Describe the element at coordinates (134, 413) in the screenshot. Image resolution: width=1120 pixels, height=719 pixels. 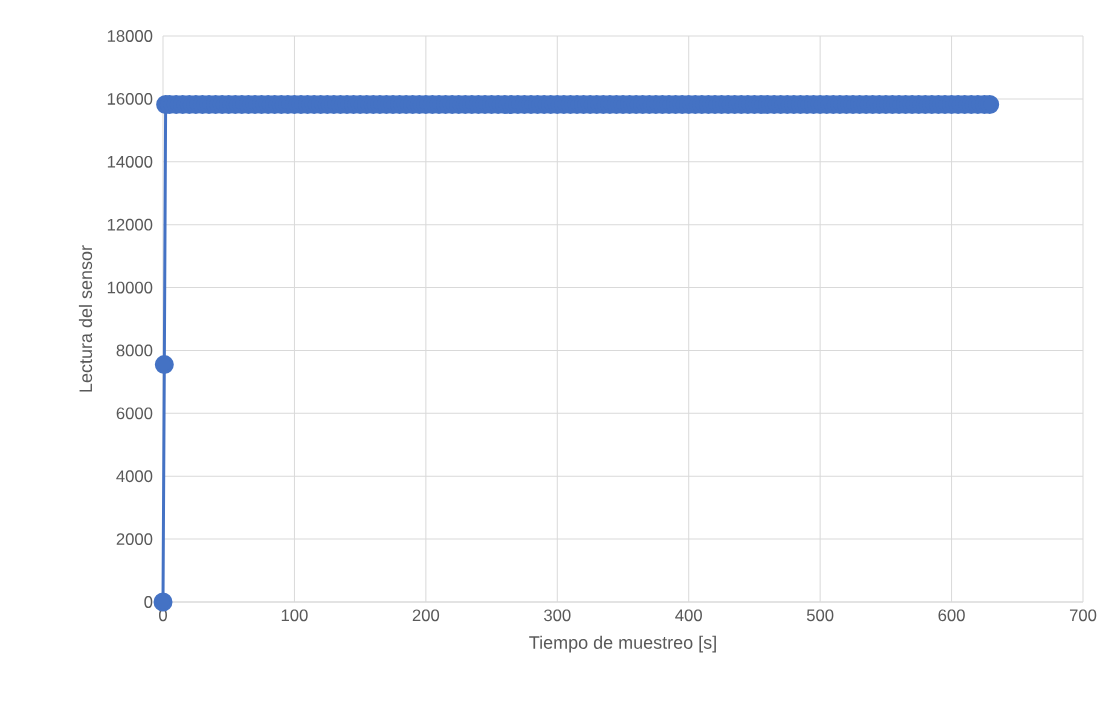
I see `y-tick-label: 6000` at that location.